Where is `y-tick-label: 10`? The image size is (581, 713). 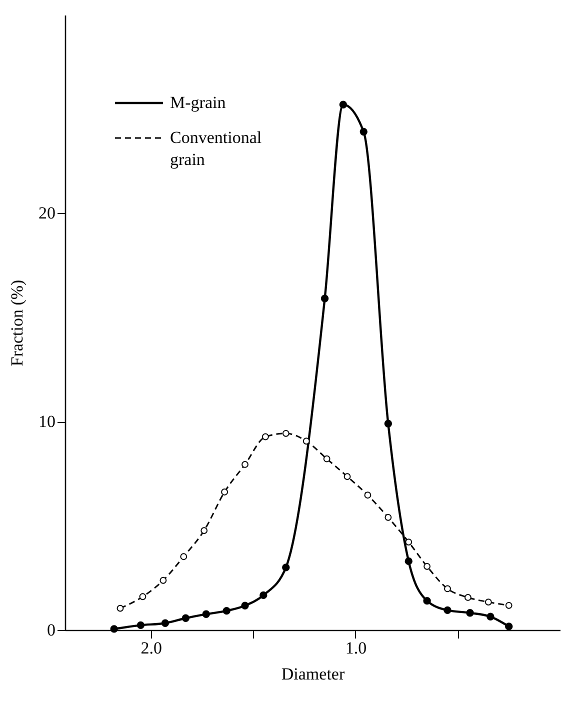
y-tick-label: 10 is located at coordinates (47, 422).